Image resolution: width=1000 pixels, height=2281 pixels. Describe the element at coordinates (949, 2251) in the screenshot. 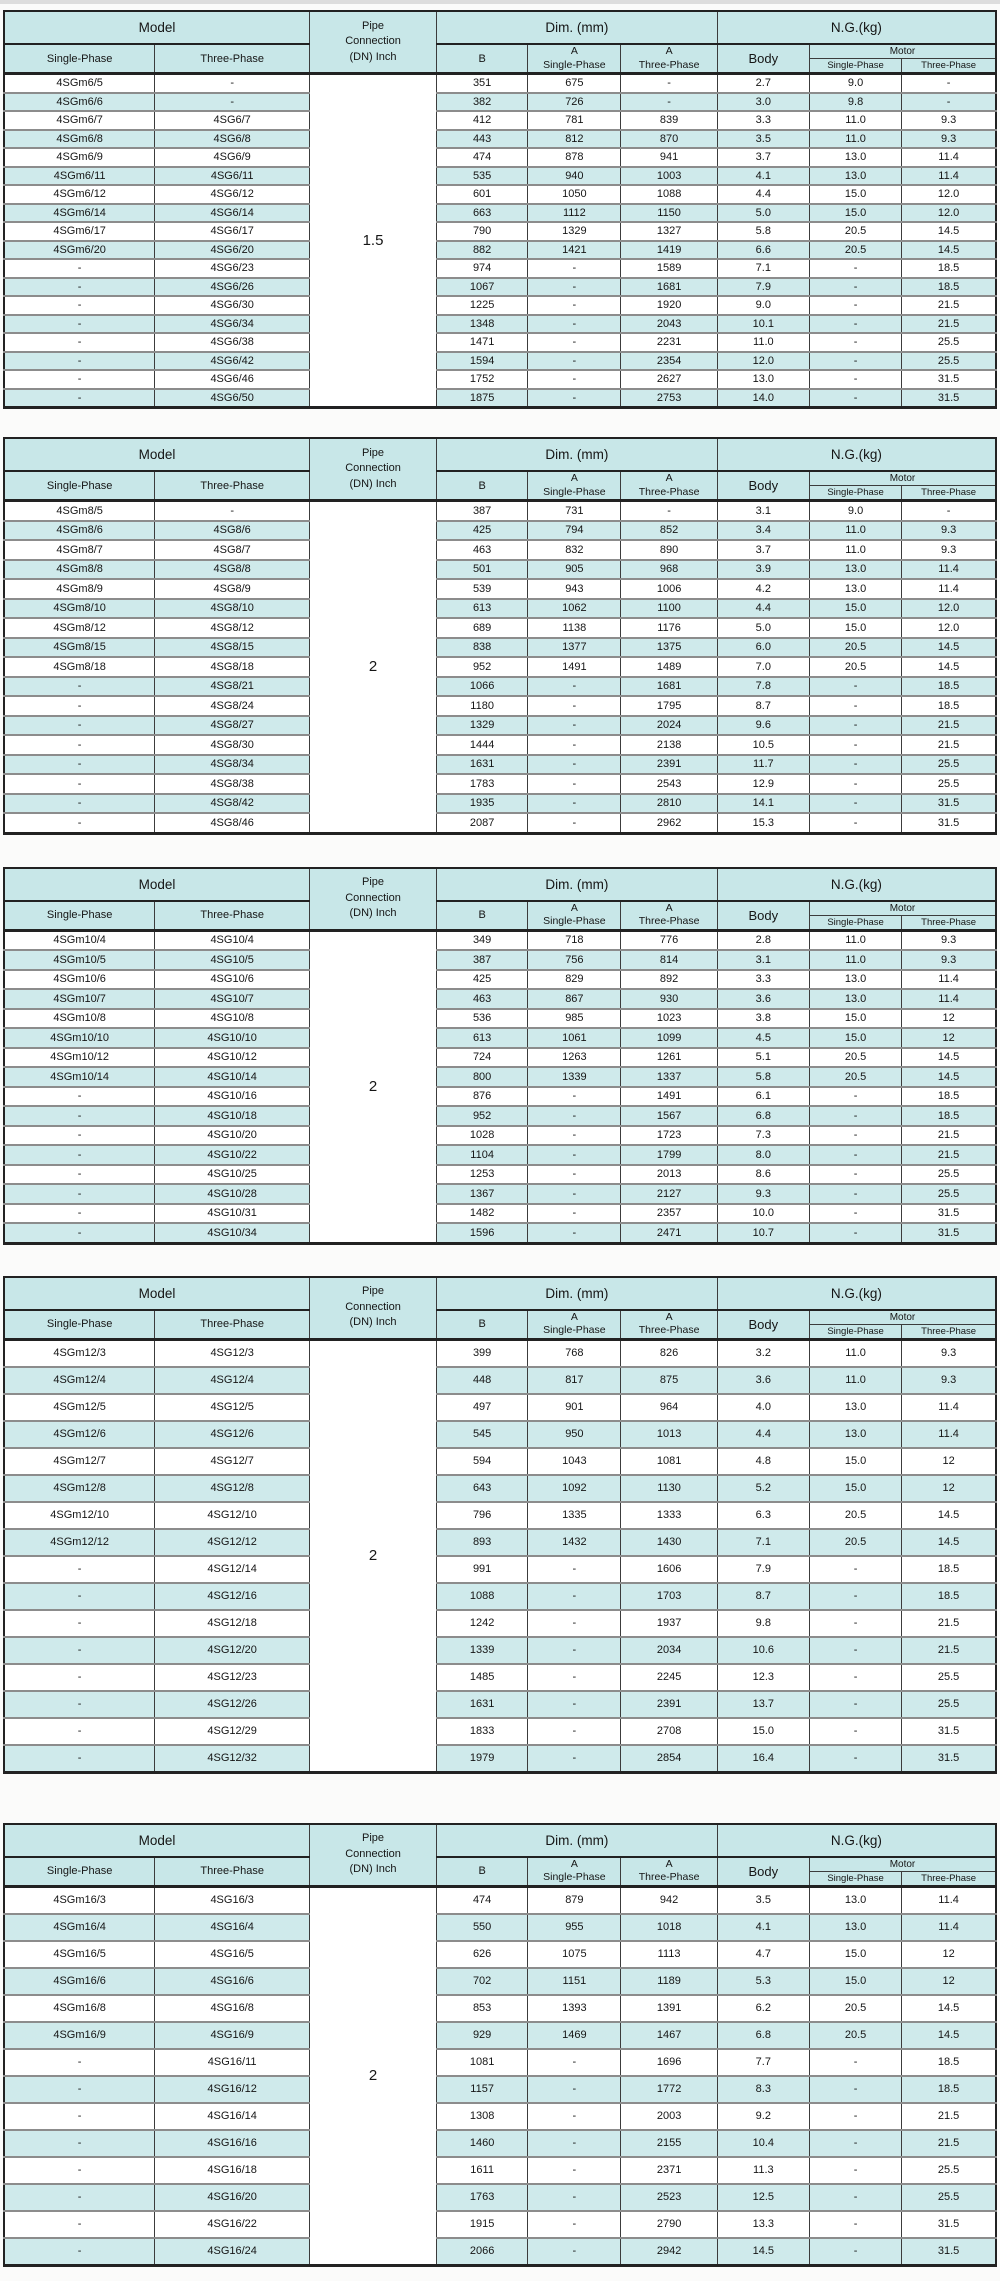

I see `cell-ng-motor-three-phase: 31.5` at that location.